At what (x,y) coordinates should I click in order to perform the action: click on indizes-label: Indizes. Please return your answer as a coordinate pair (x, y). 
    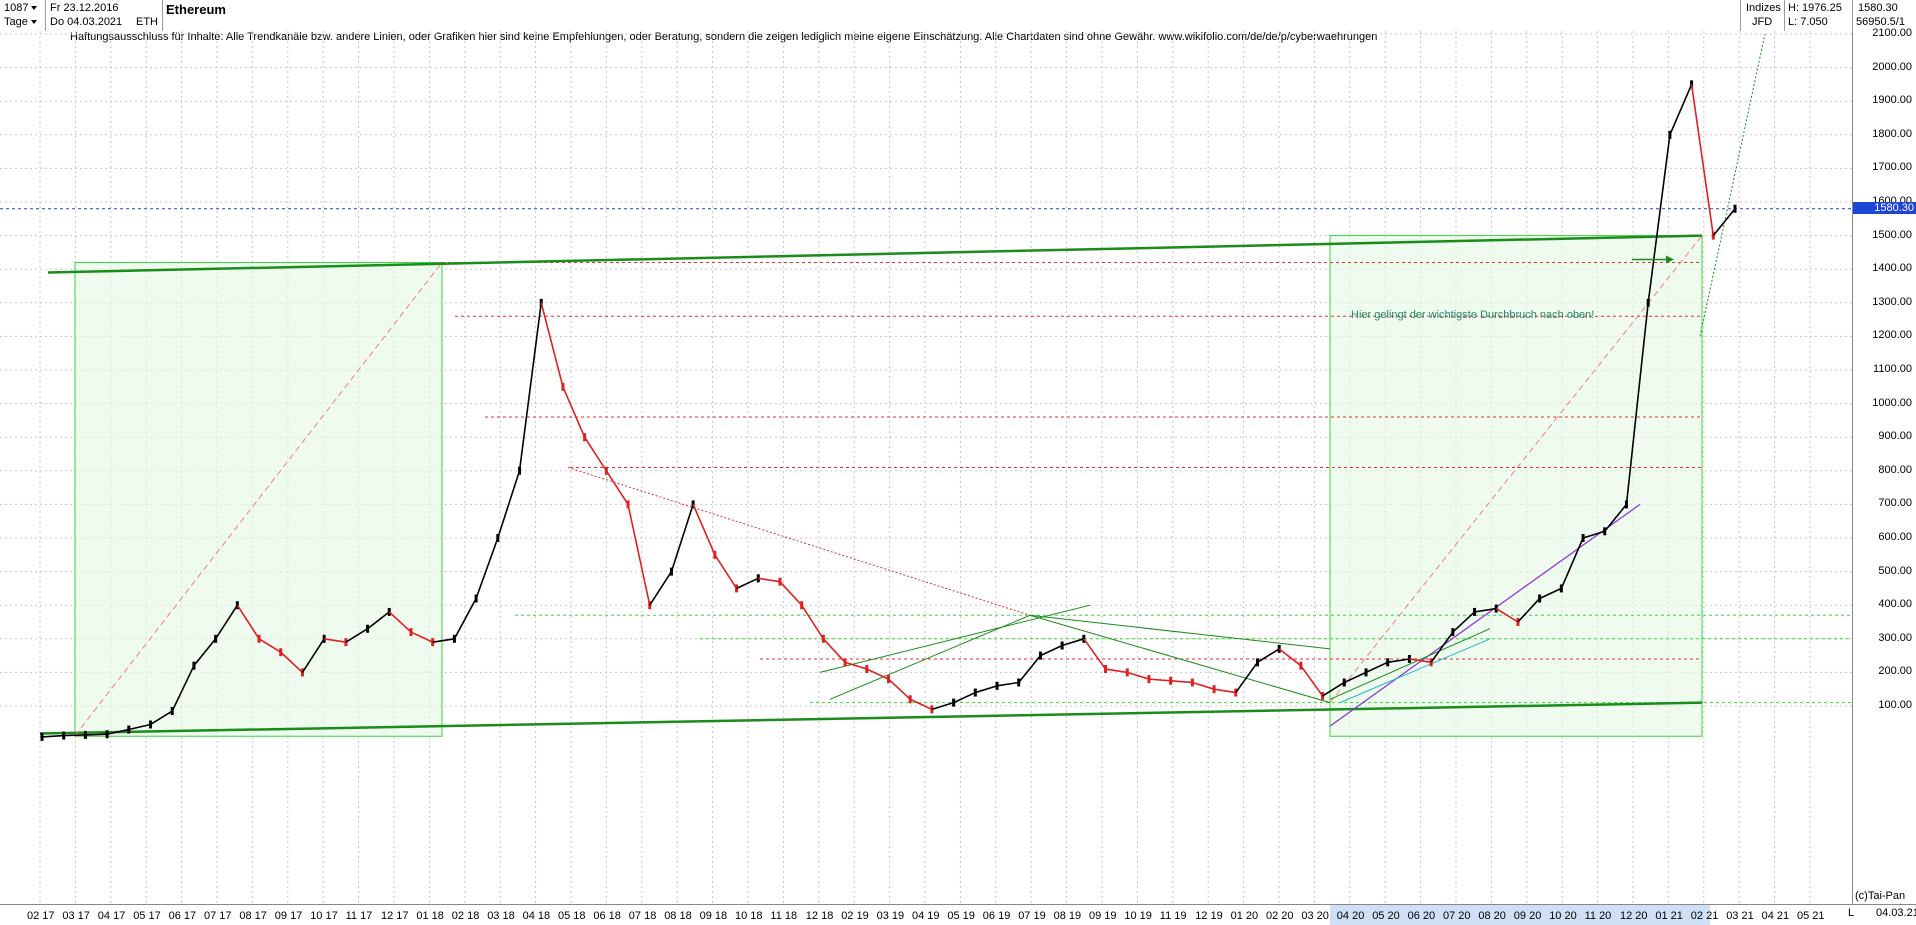
    Looking at the image, I should click on (1763, 8).